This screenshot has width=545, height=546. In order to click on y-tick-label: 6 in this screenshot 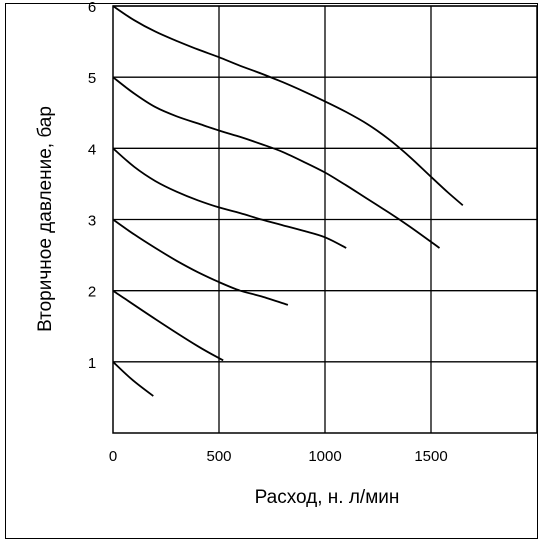, I will do `click(92, 8)`.